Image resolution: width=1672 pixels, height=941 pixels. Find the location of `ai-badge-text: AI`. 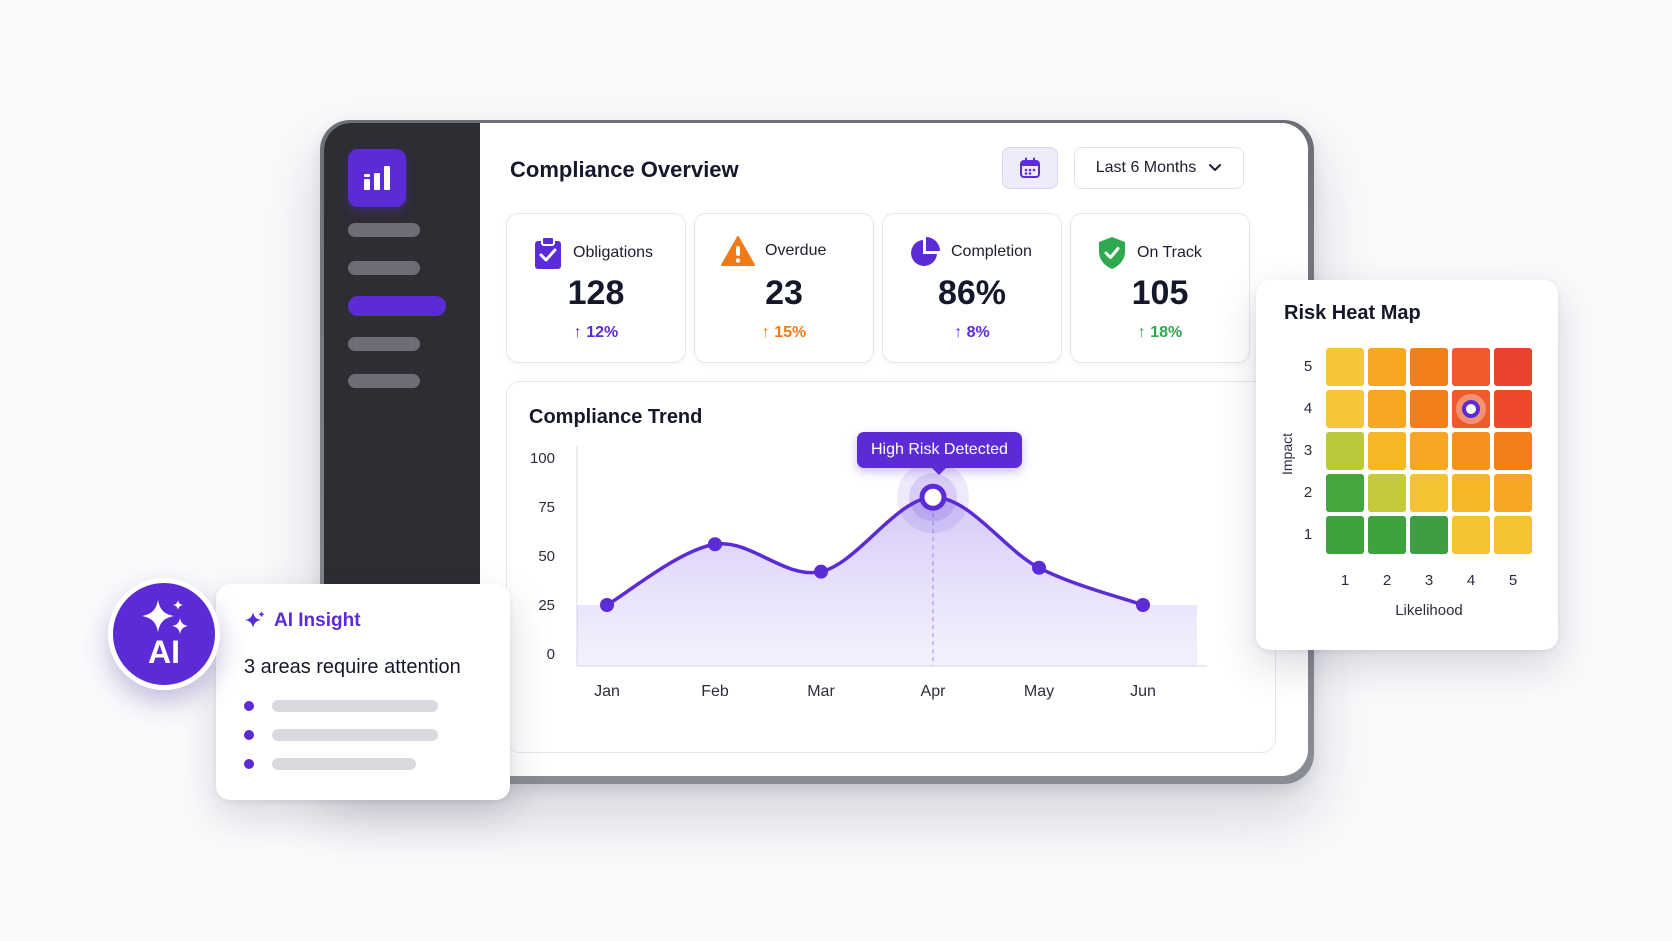

ai-badge-text: AI is located at coordinates (164, 651).